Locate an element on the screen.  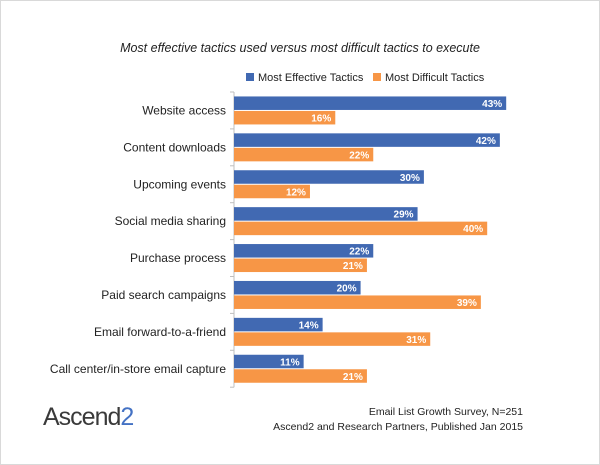
source-line-1: Email List Growth Survey, N=251 is located at coordinates (445, 412).